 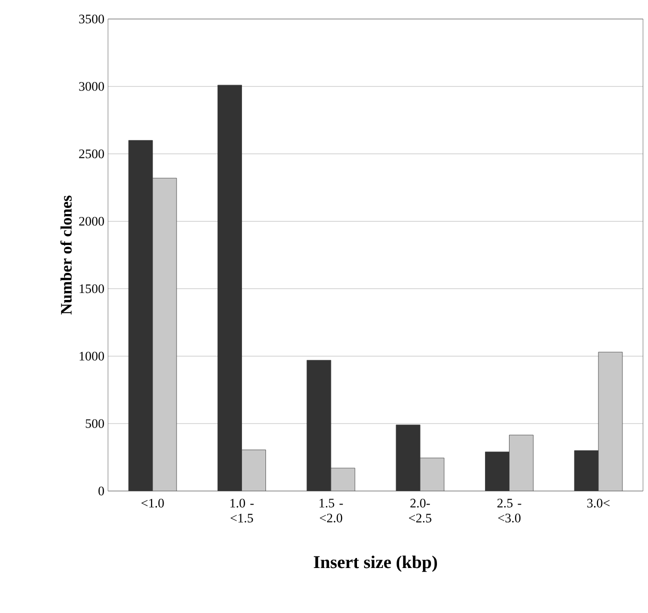 I want to click on y-tick-label: 2000, so click(x=91, y=221).